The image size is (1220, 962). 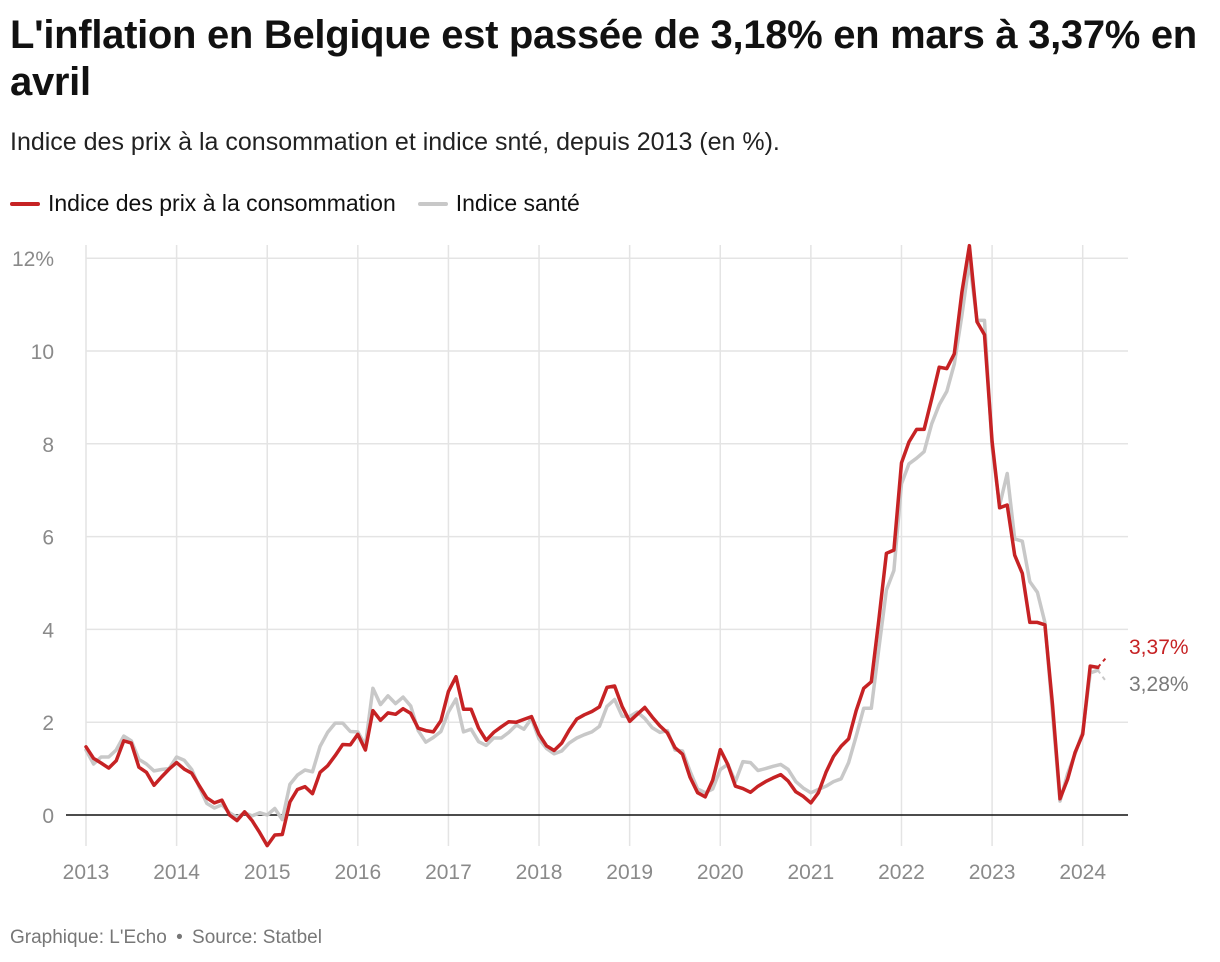 I want to click on series-line-health-projection, so click(x=1101, y=675).